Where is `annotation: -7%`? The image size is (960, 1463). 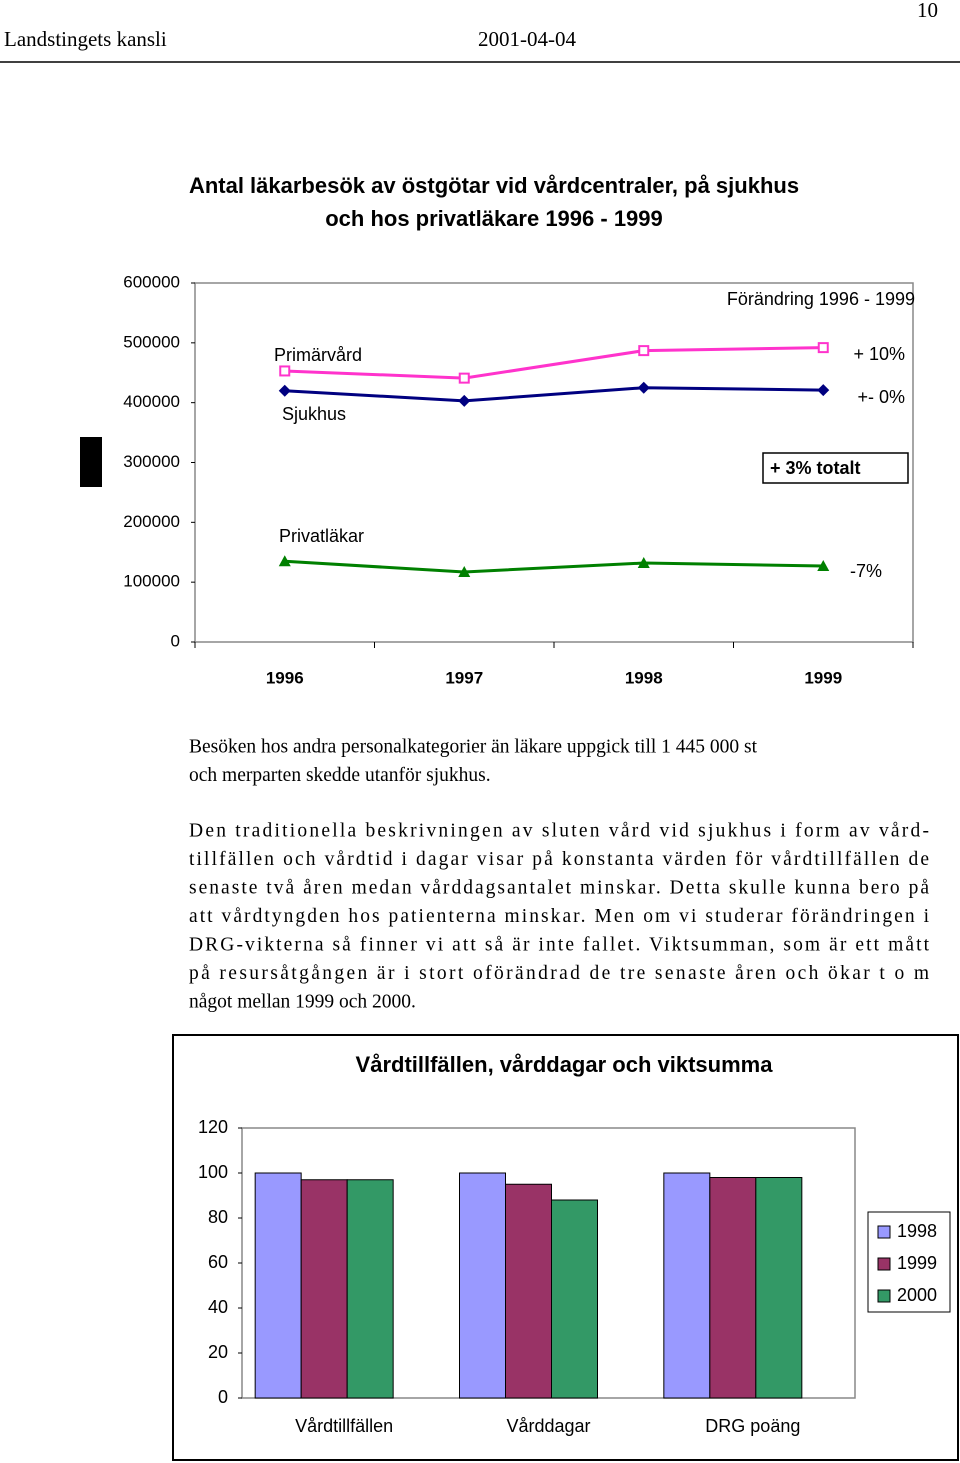 annotation: -7% is located at coordinates (866, 571).